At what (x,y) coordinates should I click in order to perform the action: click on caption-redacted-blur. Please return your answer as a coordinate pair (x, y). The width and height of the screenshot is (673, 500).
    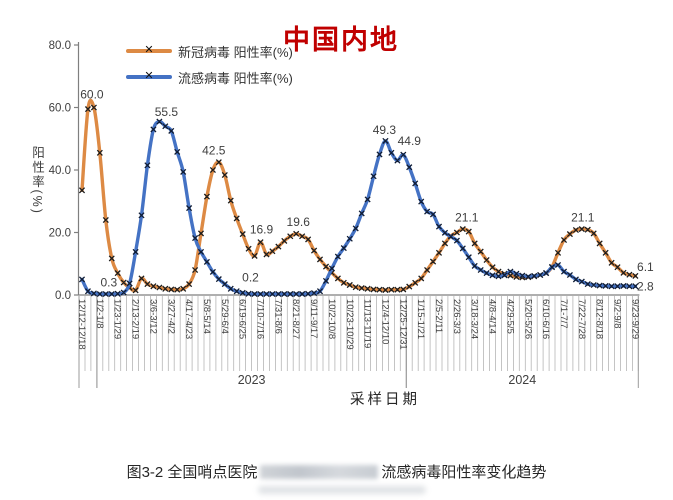
    Looking at the image, I should click on (319, 472).